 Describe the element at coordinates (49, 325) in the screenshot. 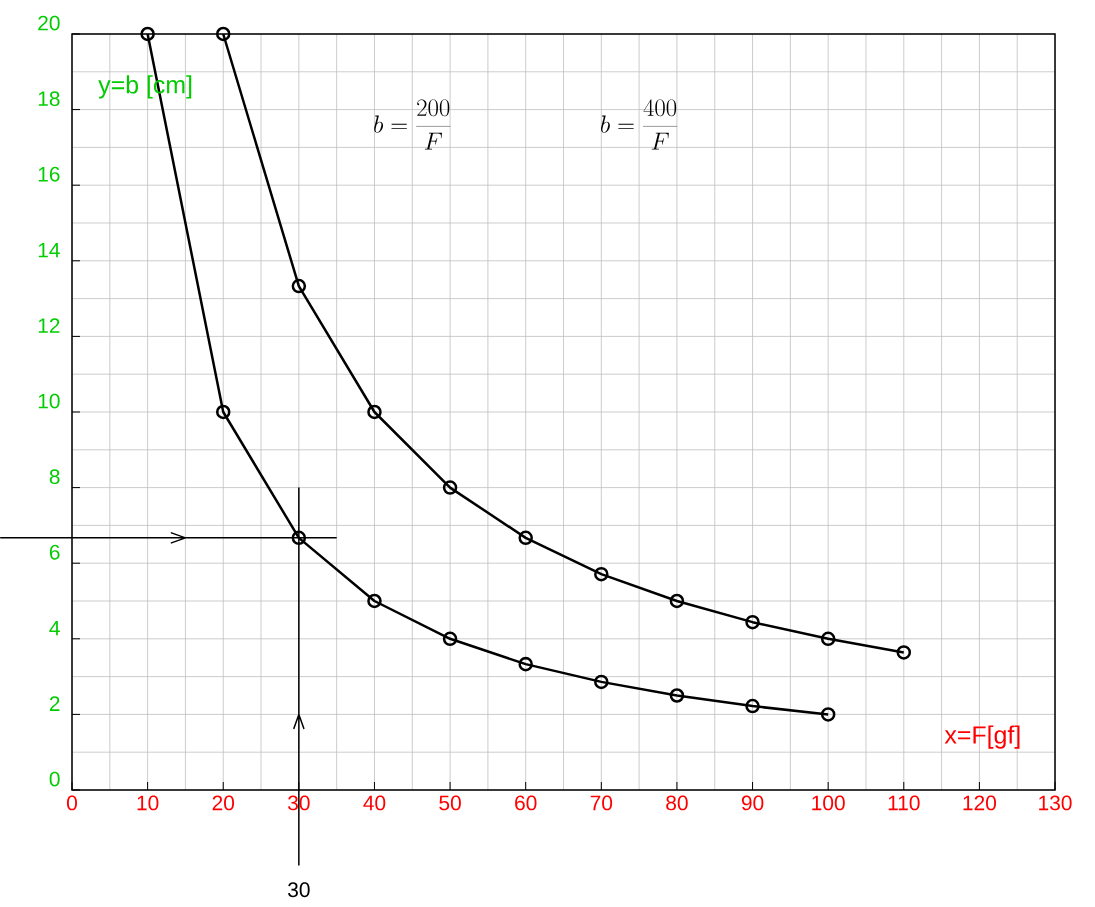

I see `y-tick-label: 12` at that location.